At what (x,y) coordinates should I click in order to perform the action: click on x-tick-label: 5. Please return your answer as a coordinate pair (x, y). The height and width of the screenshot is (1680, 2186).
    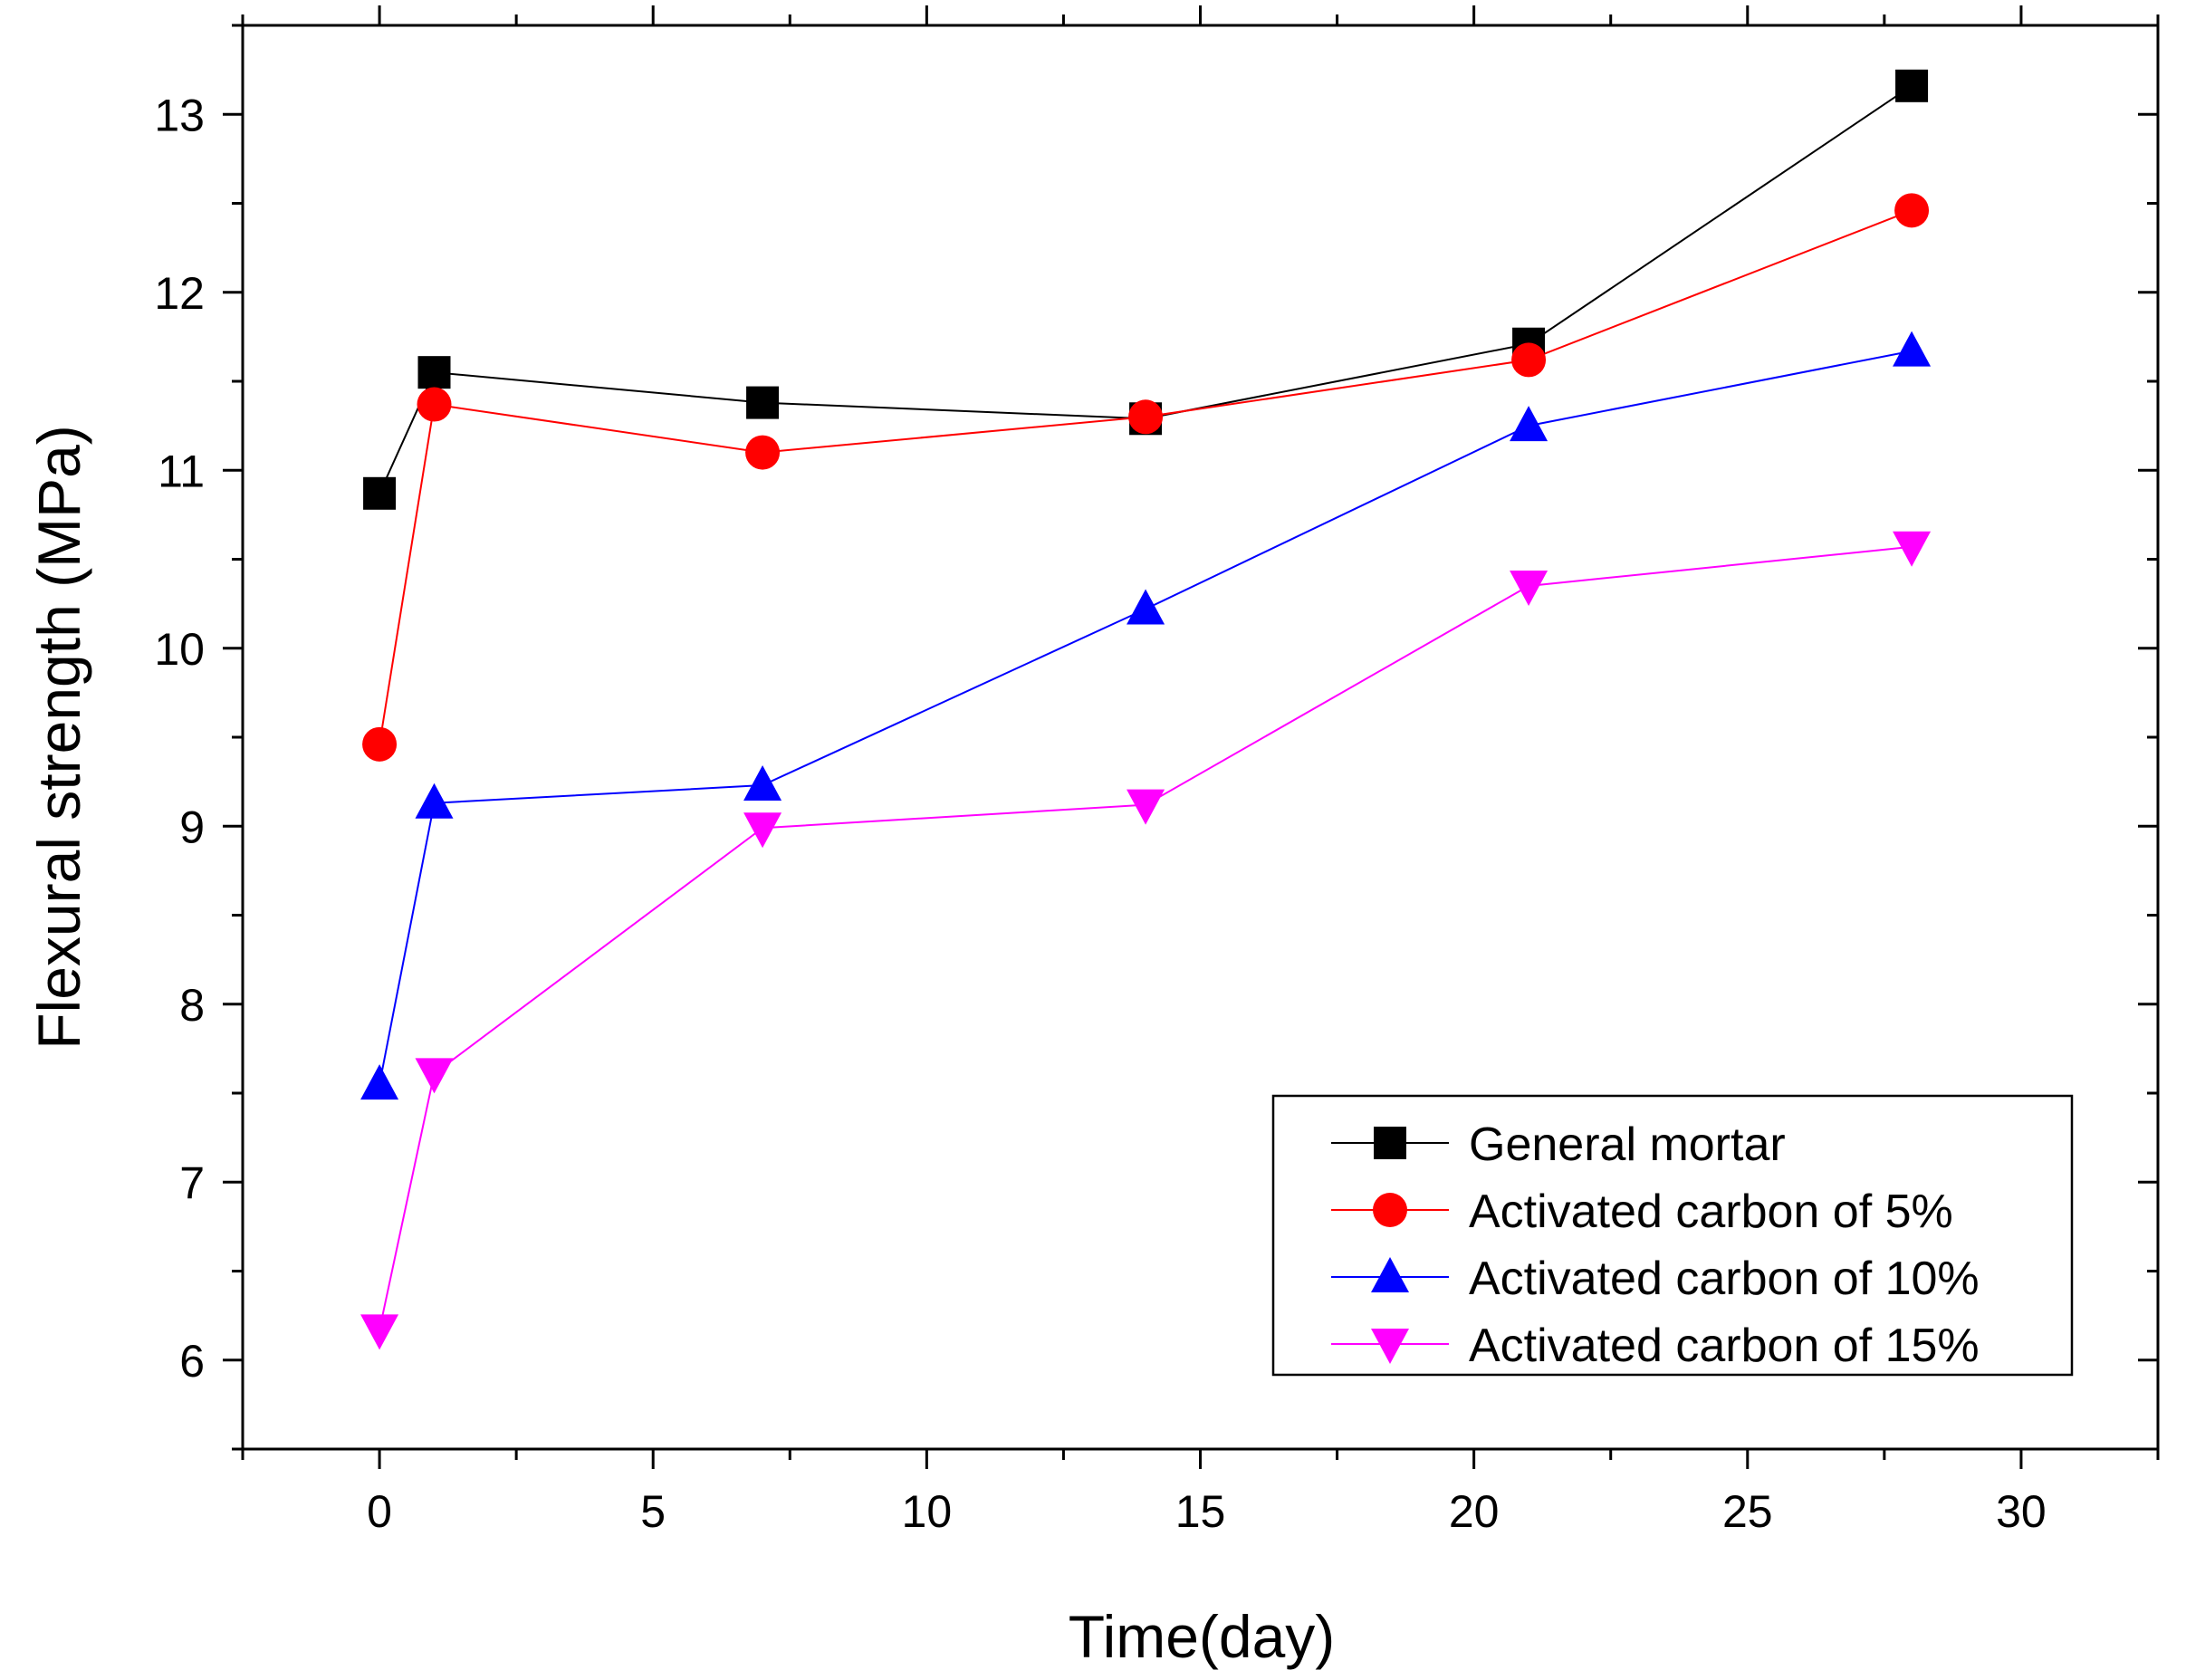
    Looking at the image, I should click on (653, 1511).